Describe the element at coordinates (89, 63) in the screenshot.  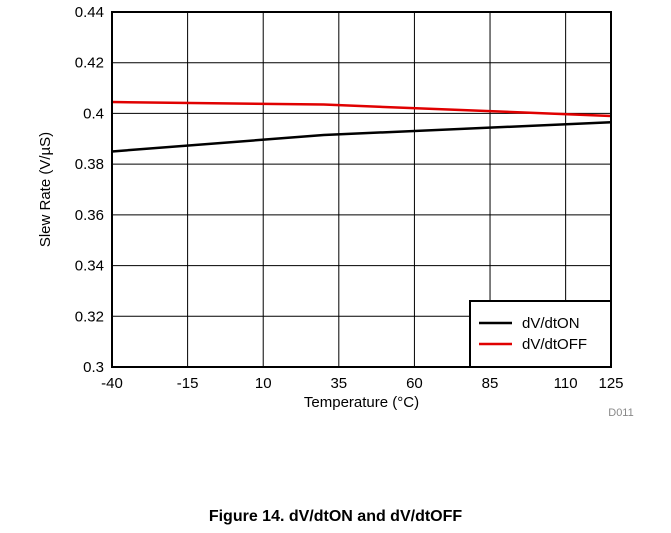
I see `y-tick-label: 0.42` at that location.